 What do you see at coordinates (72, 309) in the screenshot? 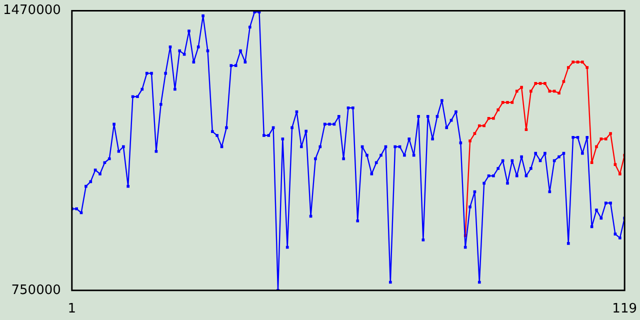
I see `x-tick-label: 1` at bounding box center [72, 309].